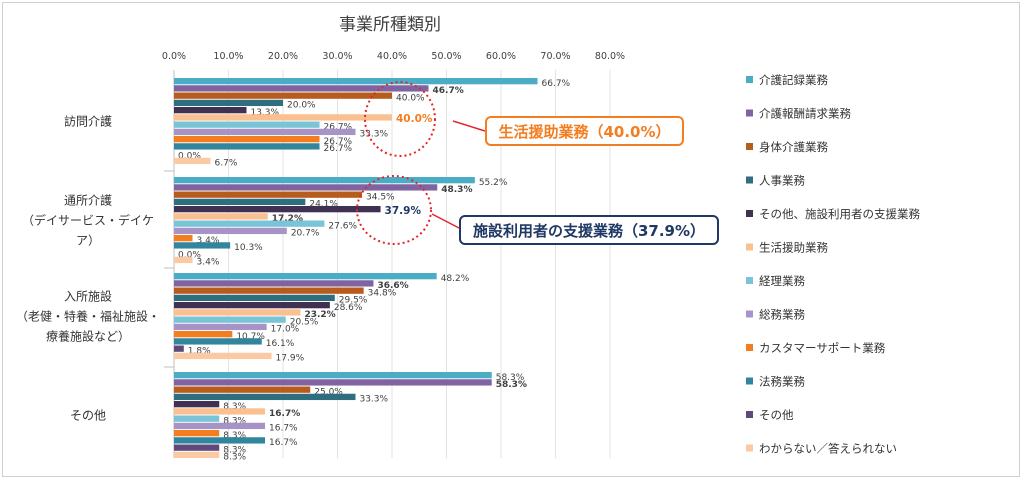 The width and height of the screenshot is (1024, 481). I want to click on category-label: ア）, so click(88, 241).